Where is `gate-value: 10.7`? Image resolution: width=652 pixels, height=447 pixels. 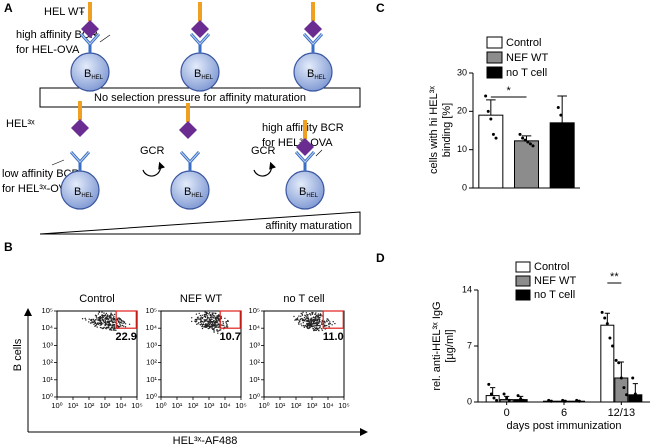 gate-value: 10.7 is located at coordinates (230, 337).